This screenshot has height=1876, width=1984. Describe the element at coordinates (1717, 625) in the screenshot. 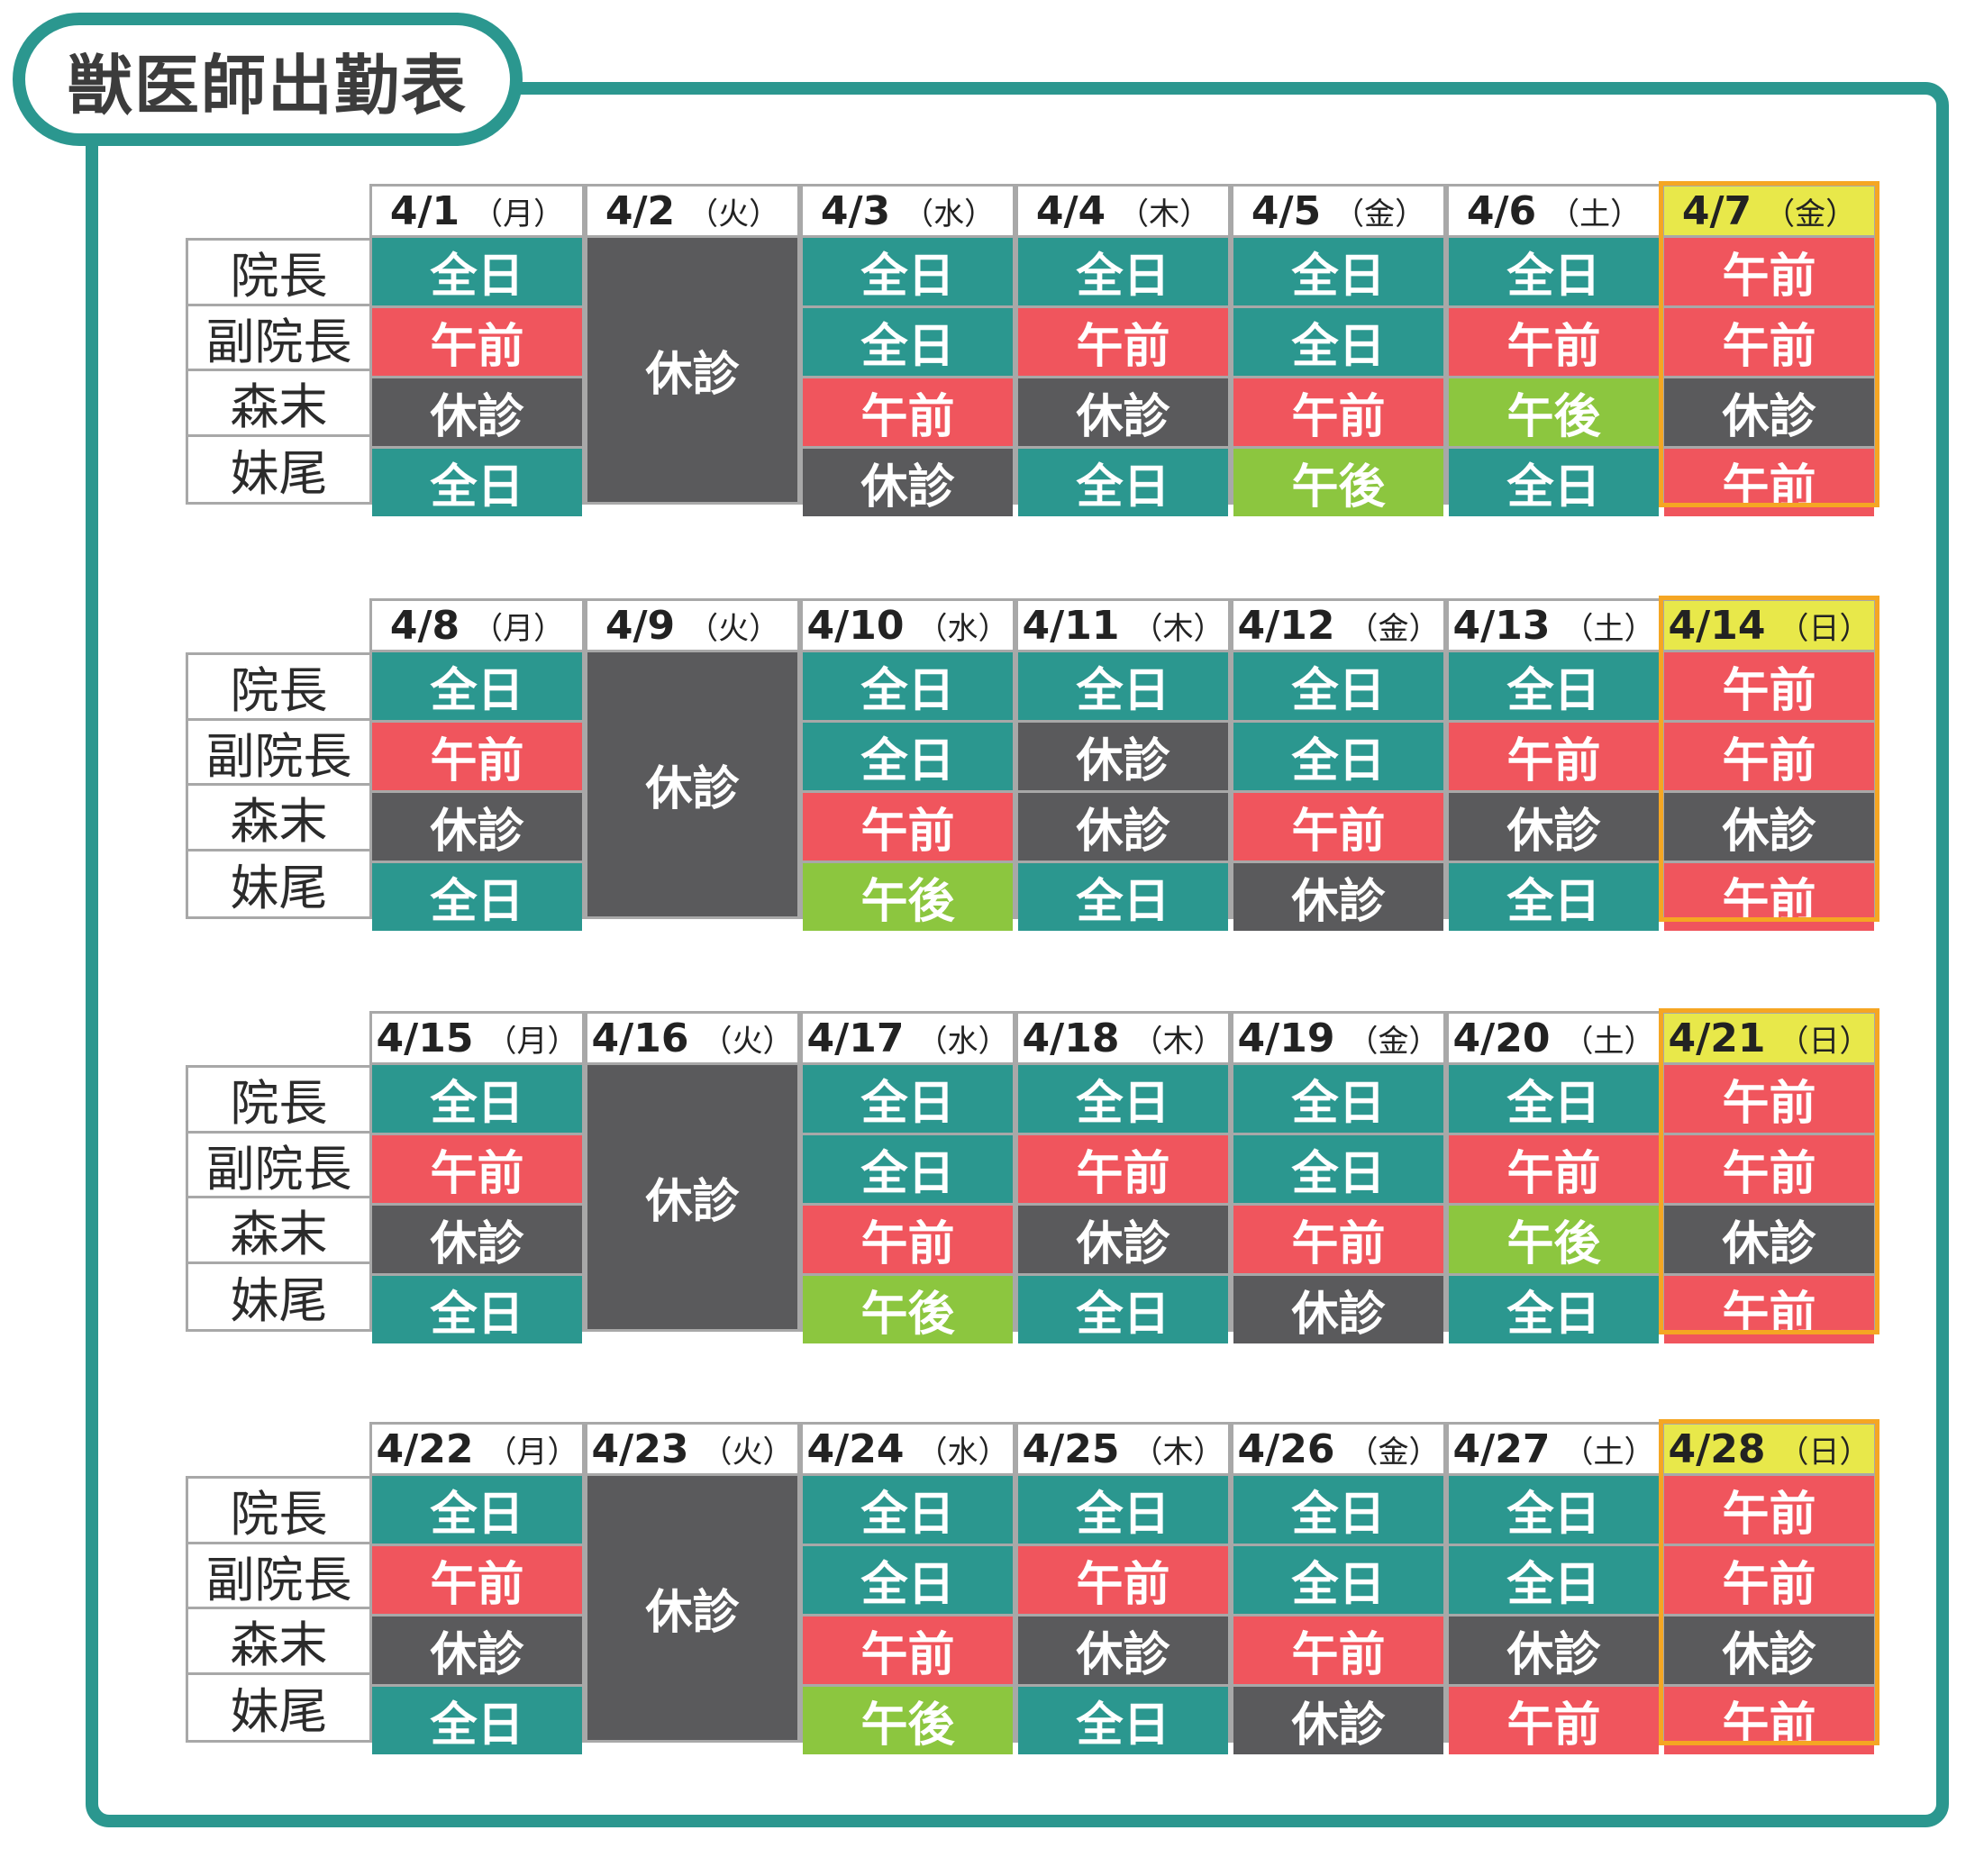

I see `day-date: 4/14` at that location.